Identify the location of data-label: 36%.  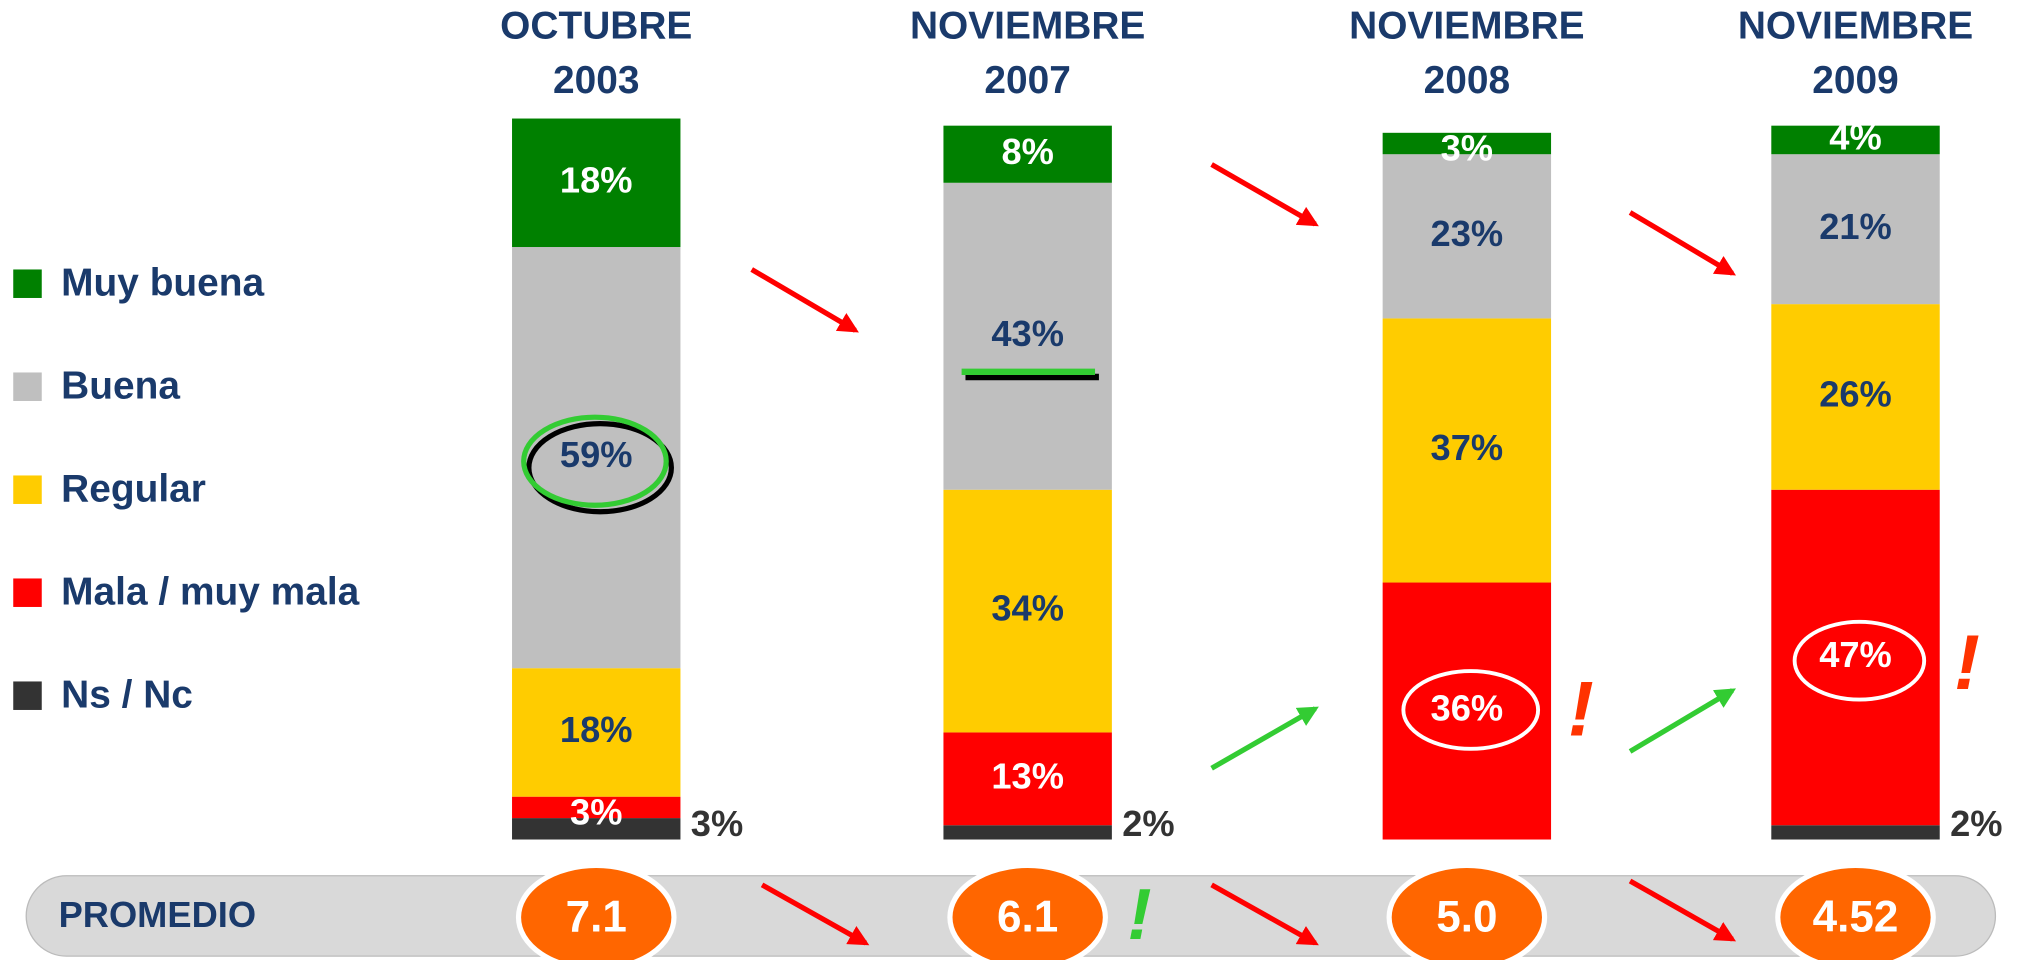
(1467, 708).